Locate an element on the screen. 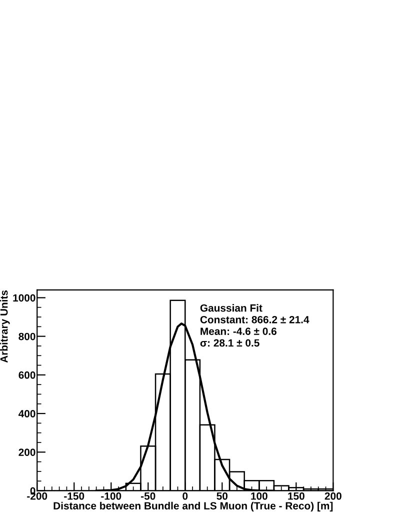 This screenshot has width=399, height=516. annotation: Constant: 866.2 ± 21.4 is located at coordinates (255, 320).